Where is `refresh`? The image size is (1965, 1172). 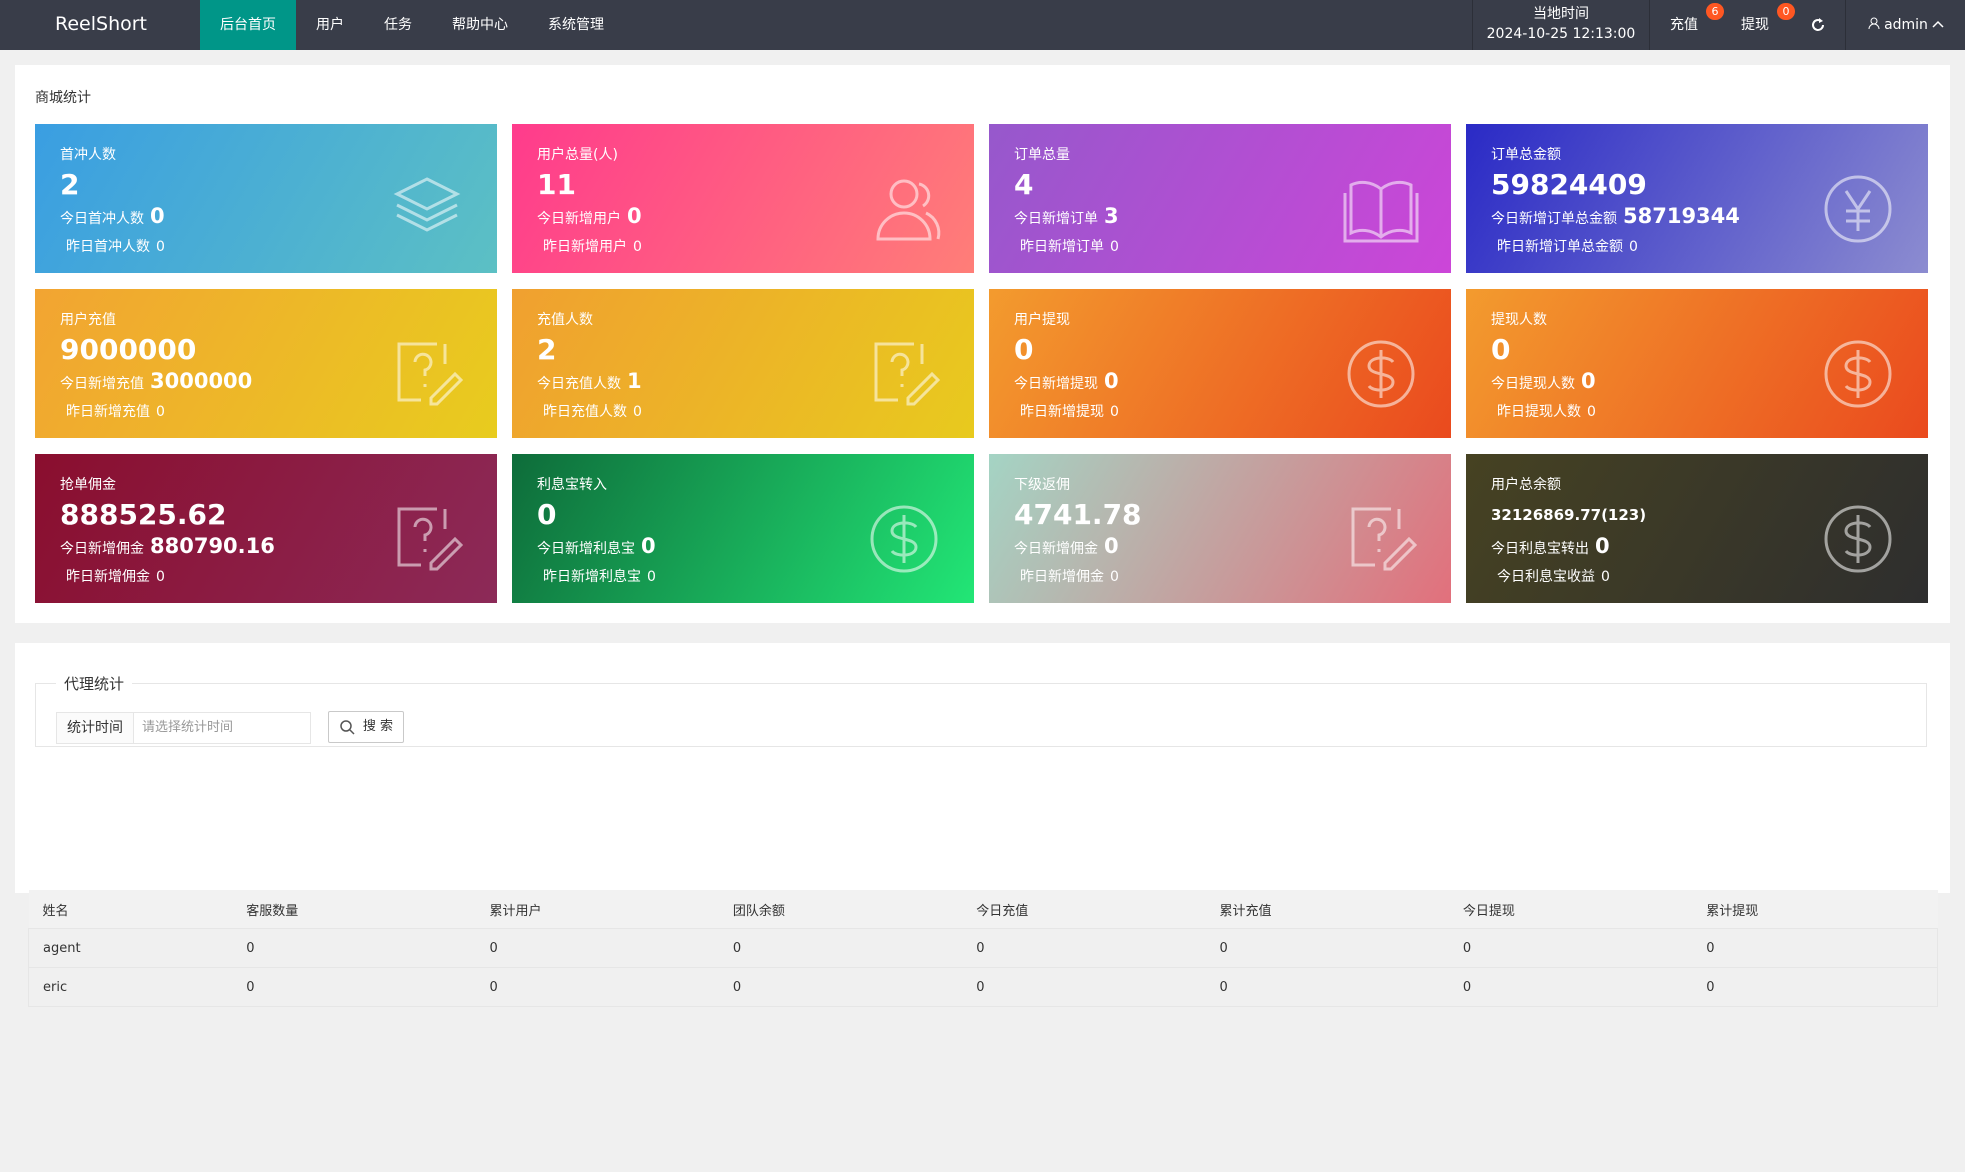 refresh is located at coordinates (1818, 25).